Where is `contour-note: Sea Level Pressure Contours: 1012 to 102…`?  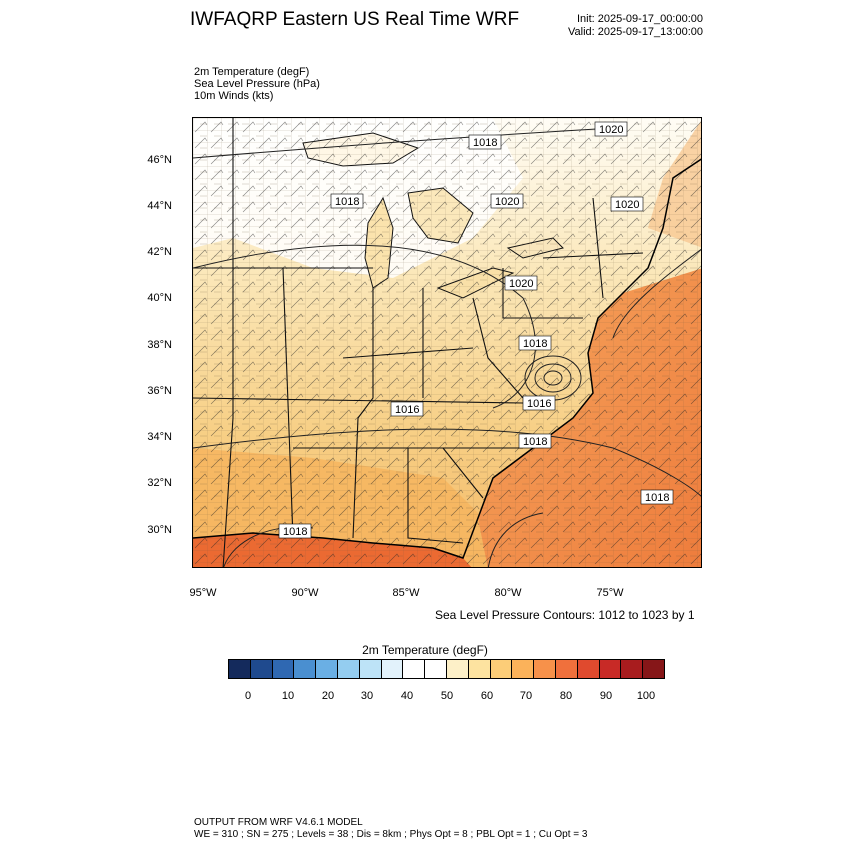 contour-note: Sea Level Pressure Contours: 1012 to 102… is located at coordinates (565, 615).